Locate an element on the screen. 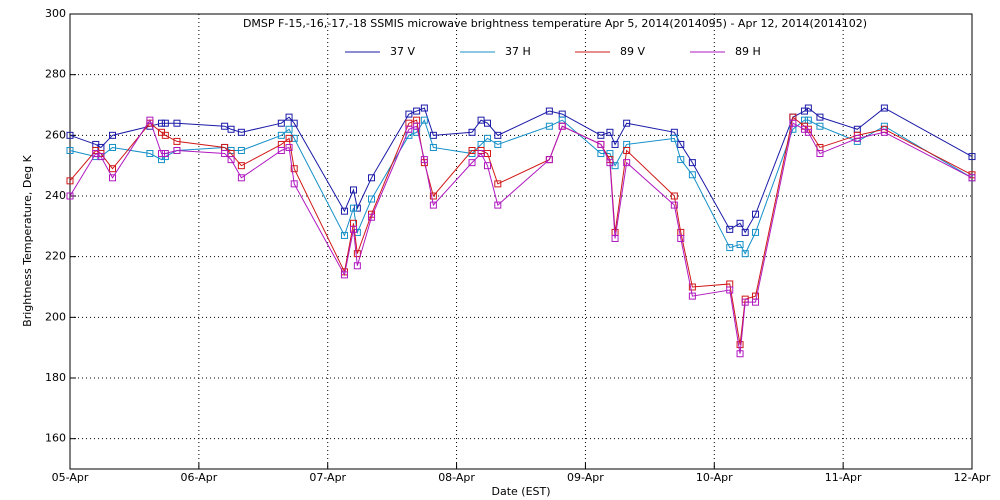  x-axis-label: Date (EST) is located at coordinates (520, 491).